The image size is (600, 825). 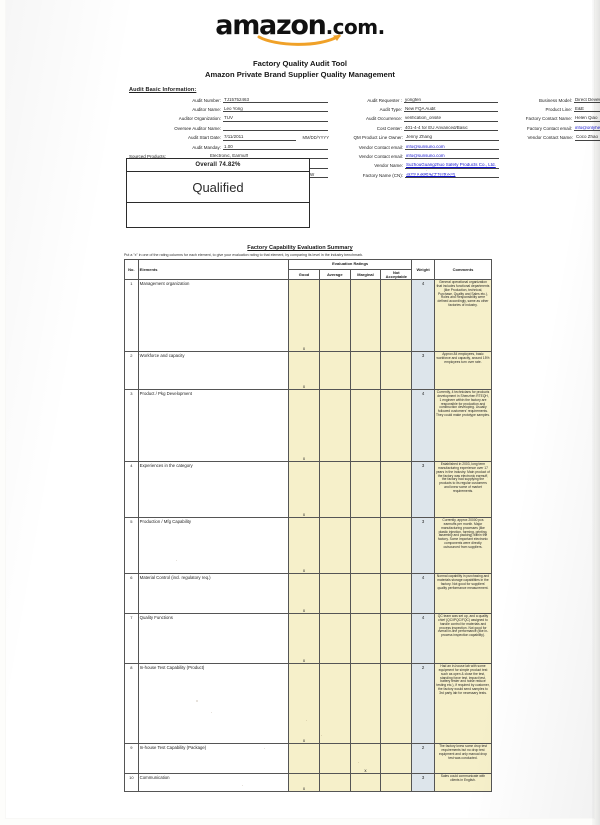 What do you see at coordinates (558, 109) in the screenshot?
I see `field-label-far-1: Product Line:` at bounding box center [558, 109].